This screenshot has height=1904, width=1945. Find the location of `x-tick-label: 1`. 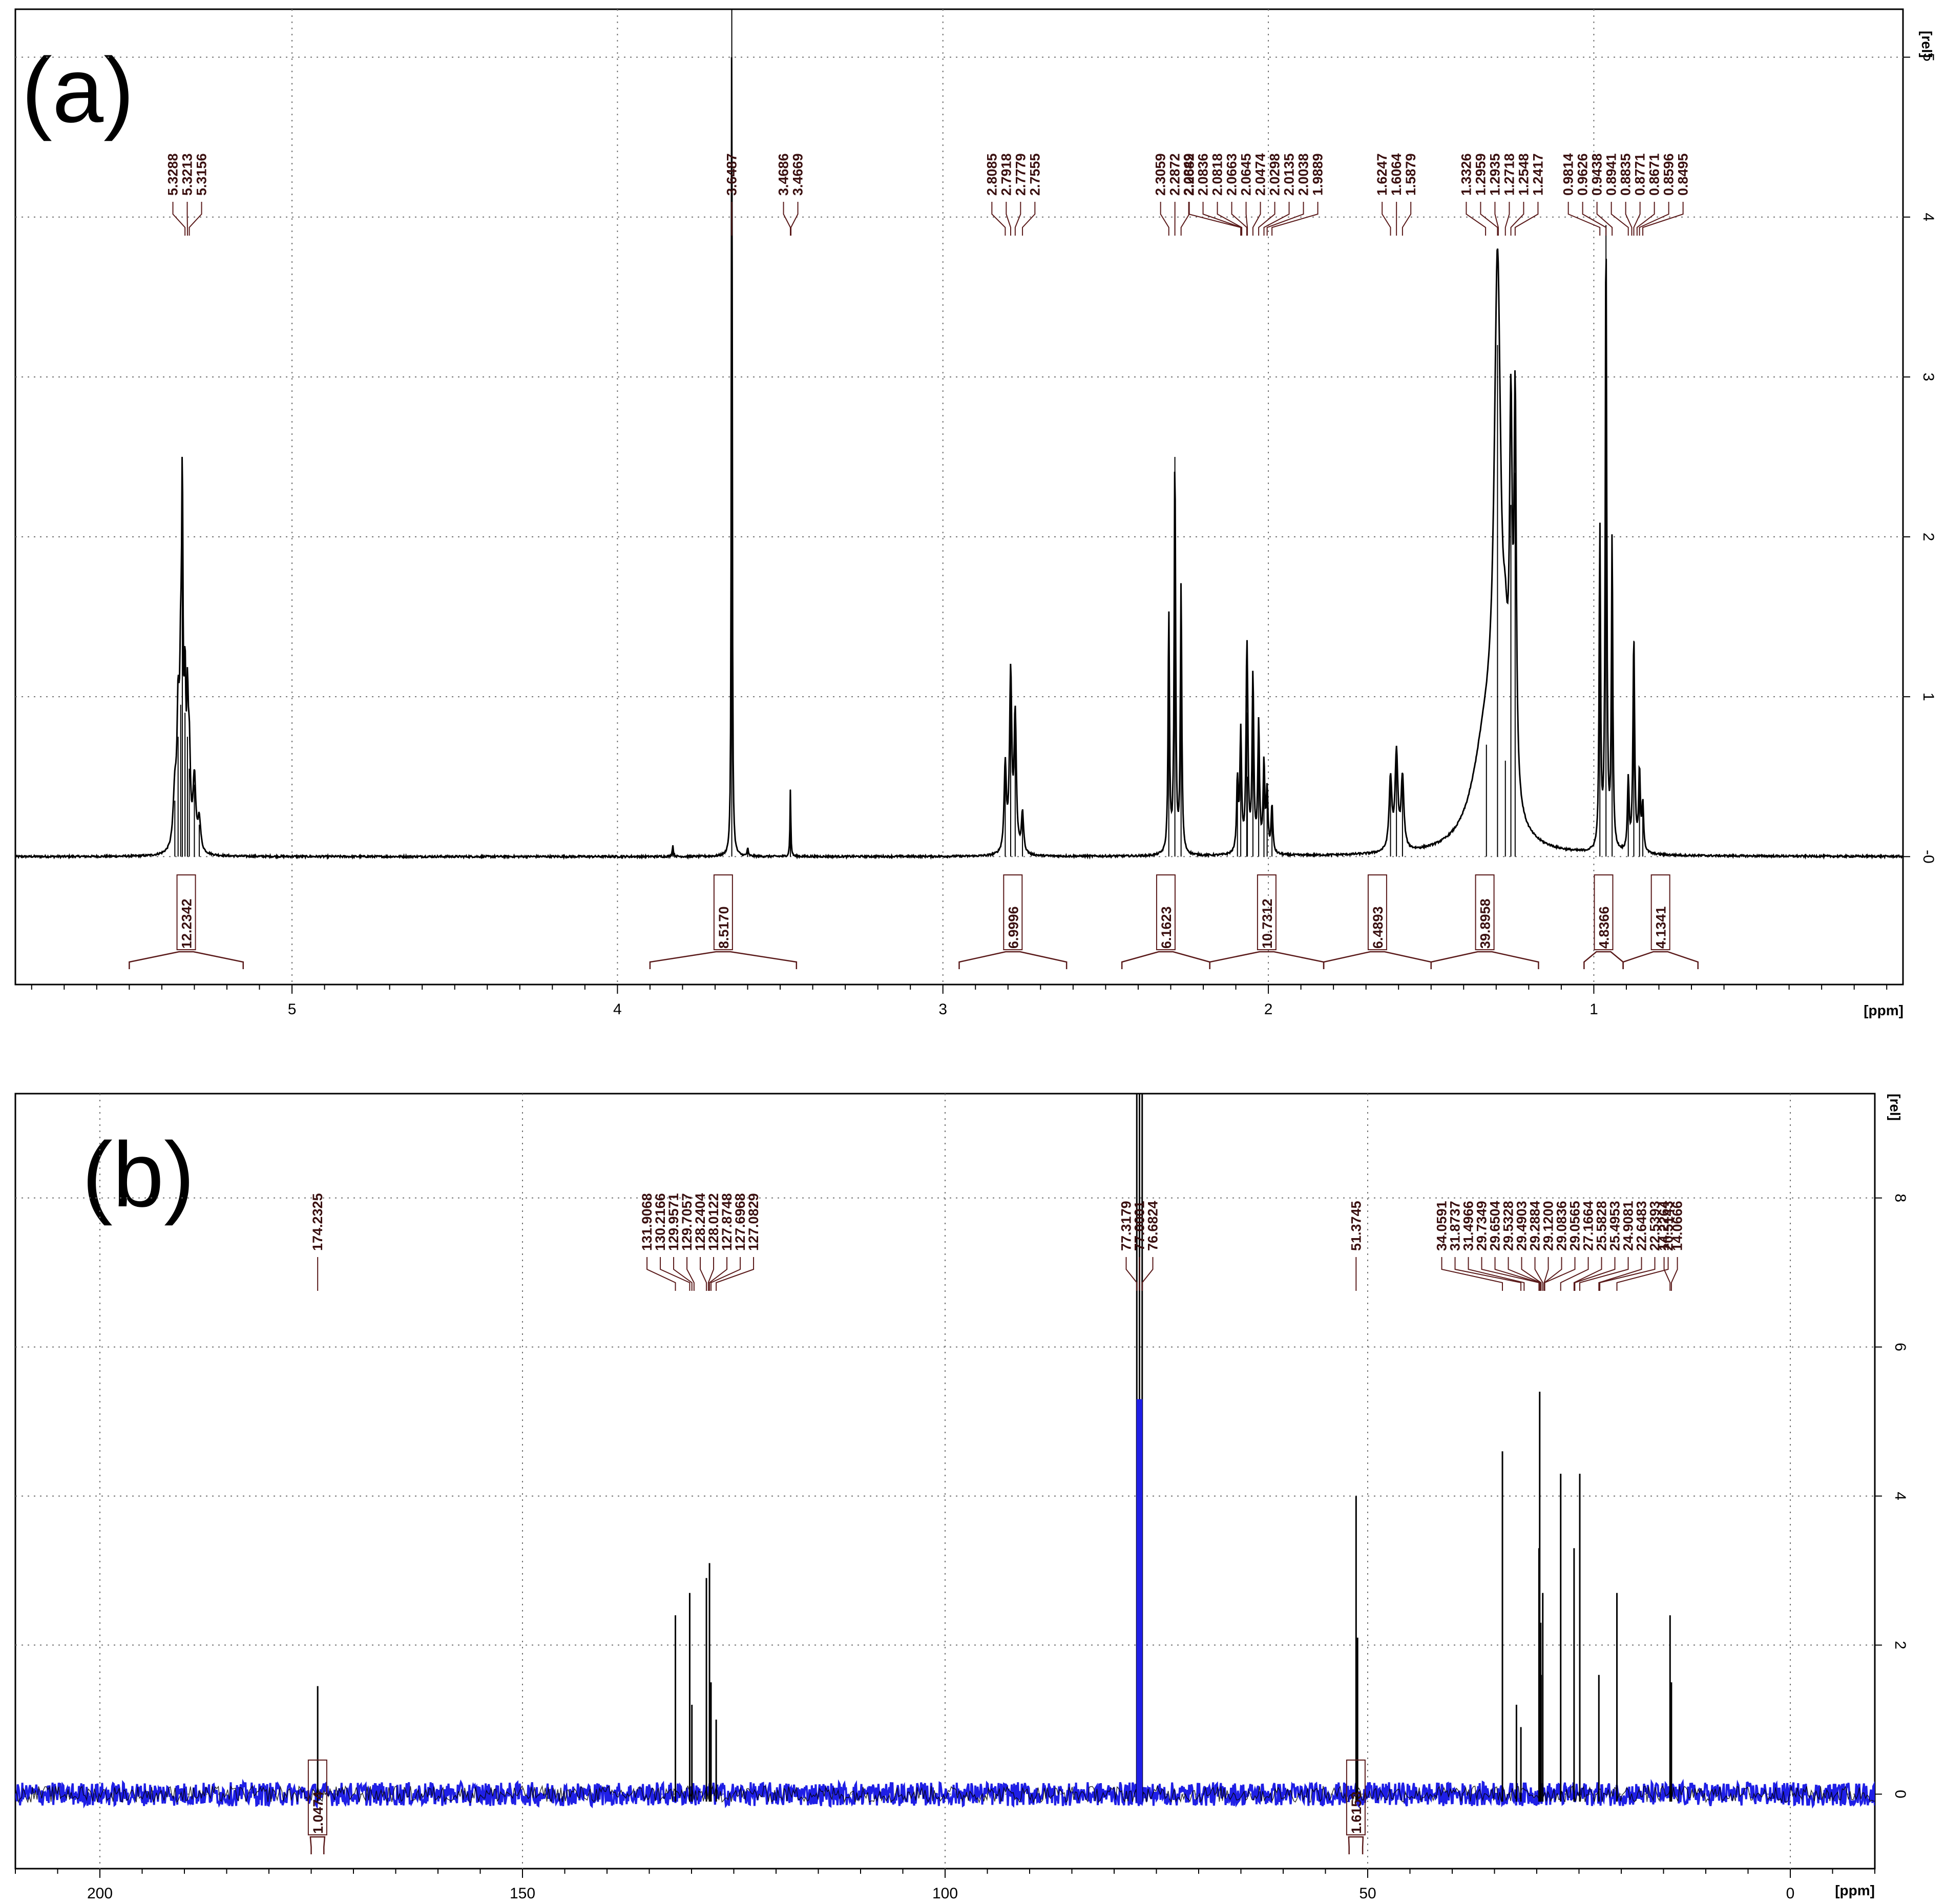

x-tick-label: 1 is located at coordinates (1594, 1009).